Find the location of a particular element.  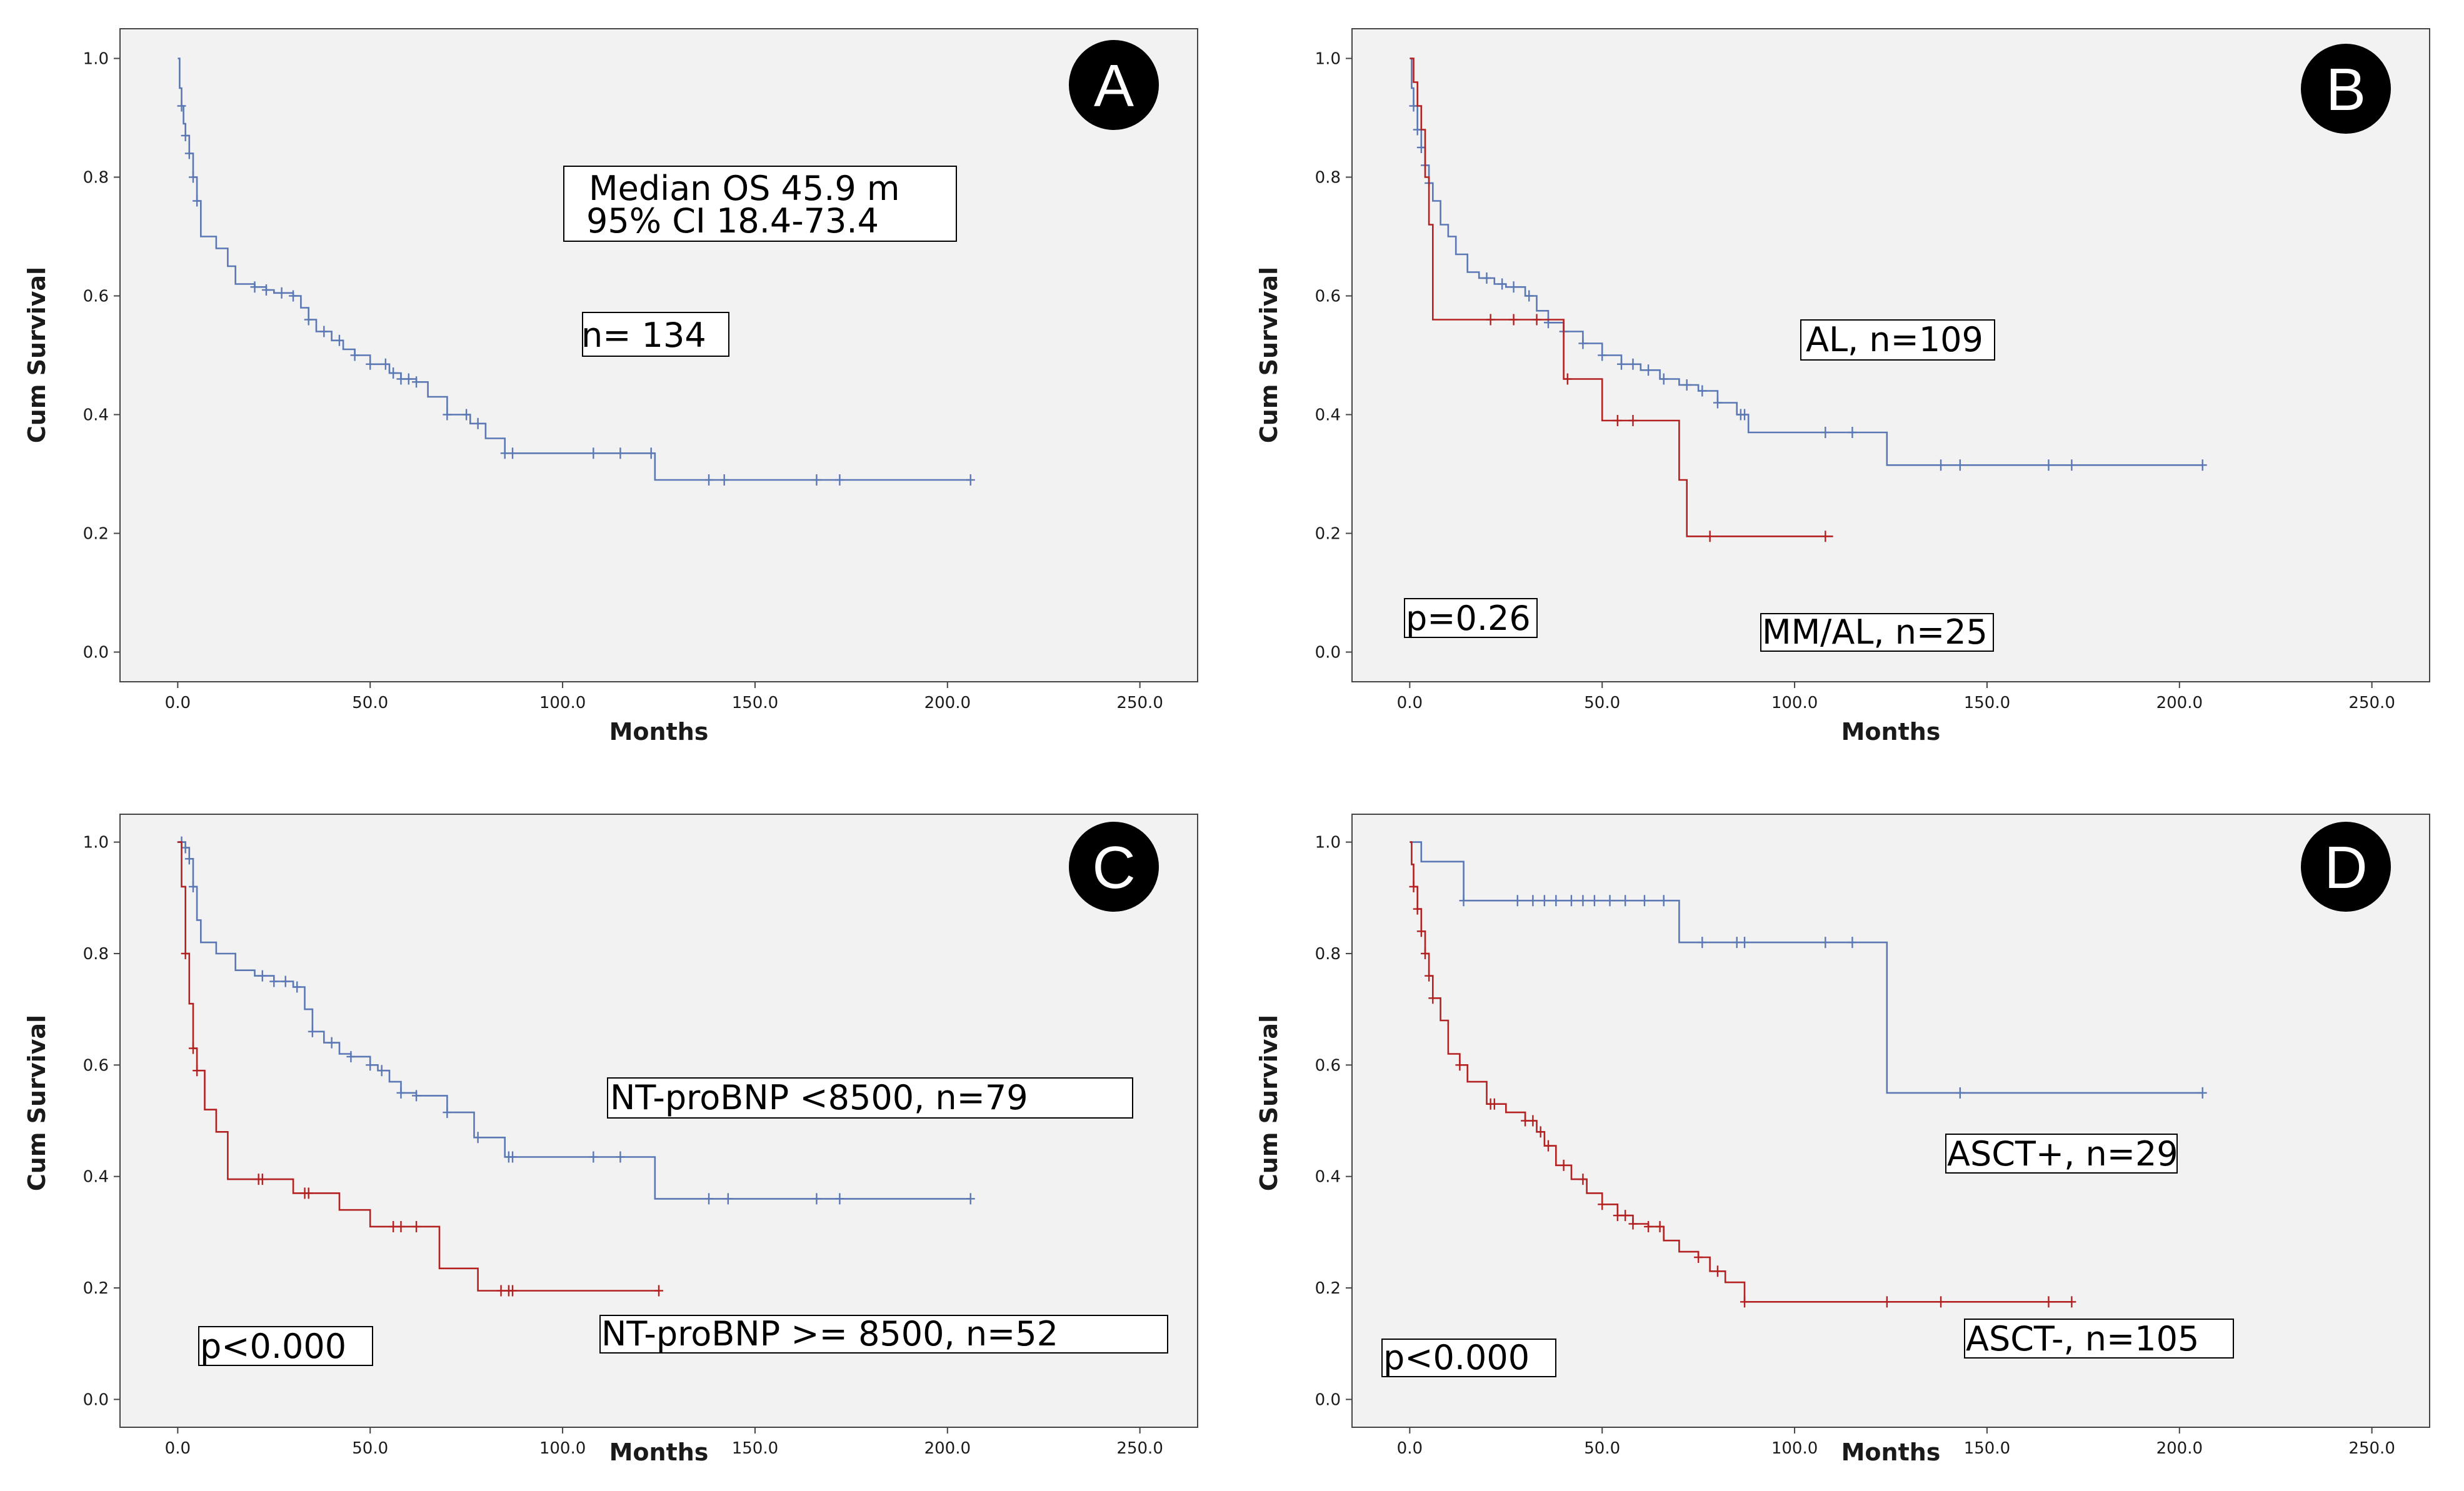

panel-letter: C is located at coordinates (1113, 867).